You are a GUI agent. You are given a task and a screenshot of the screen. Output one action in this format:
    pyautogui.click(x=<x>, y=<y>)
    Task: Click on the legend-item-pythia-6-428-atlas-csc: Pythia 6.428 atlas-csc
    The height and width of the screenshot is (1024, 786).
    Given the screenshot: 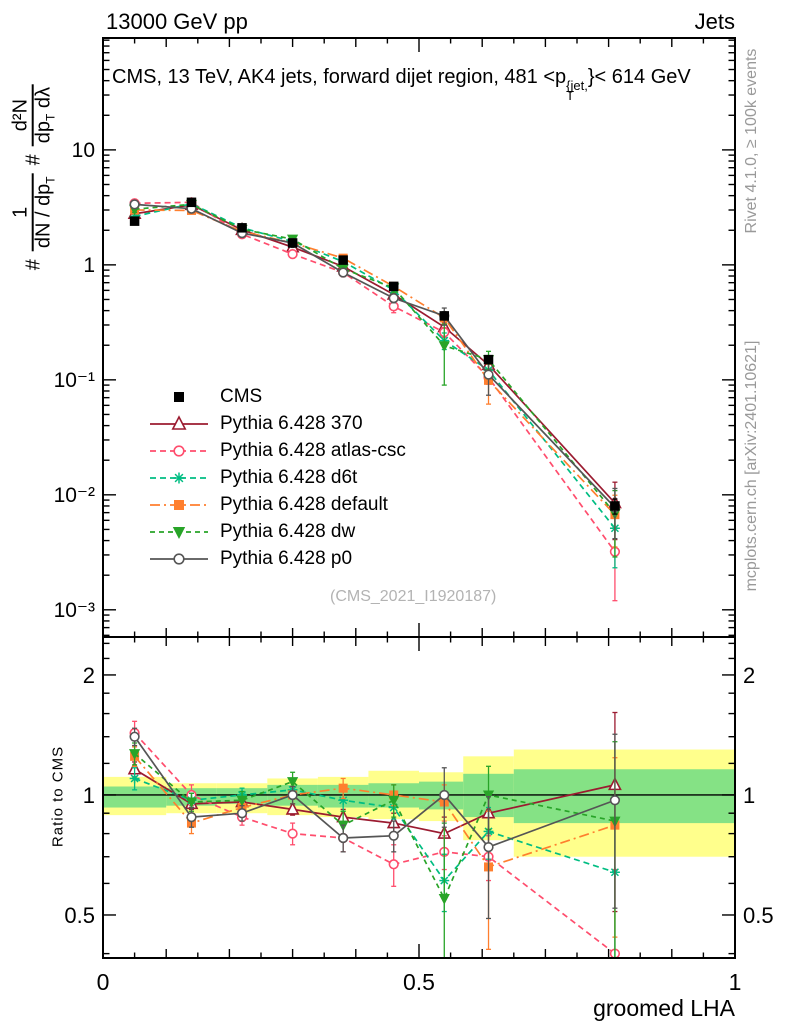 What is the action you would take?
    pyautogui.click(x=277, y=450)
    